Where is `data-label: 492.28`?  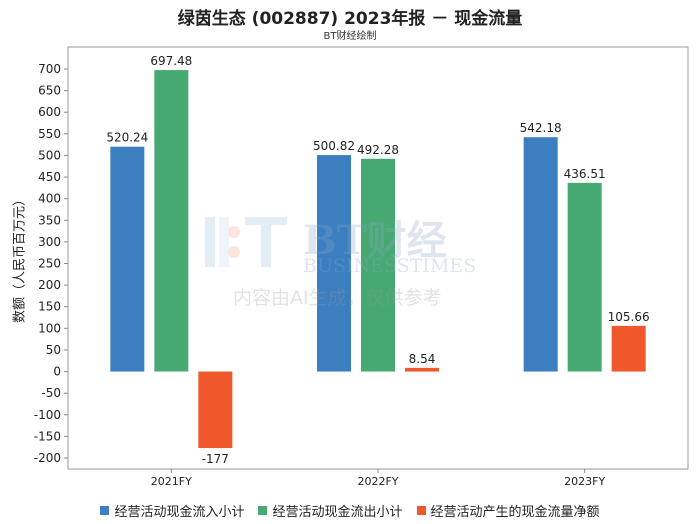
data-label: 492.28 is located at coordinates (378, 150).